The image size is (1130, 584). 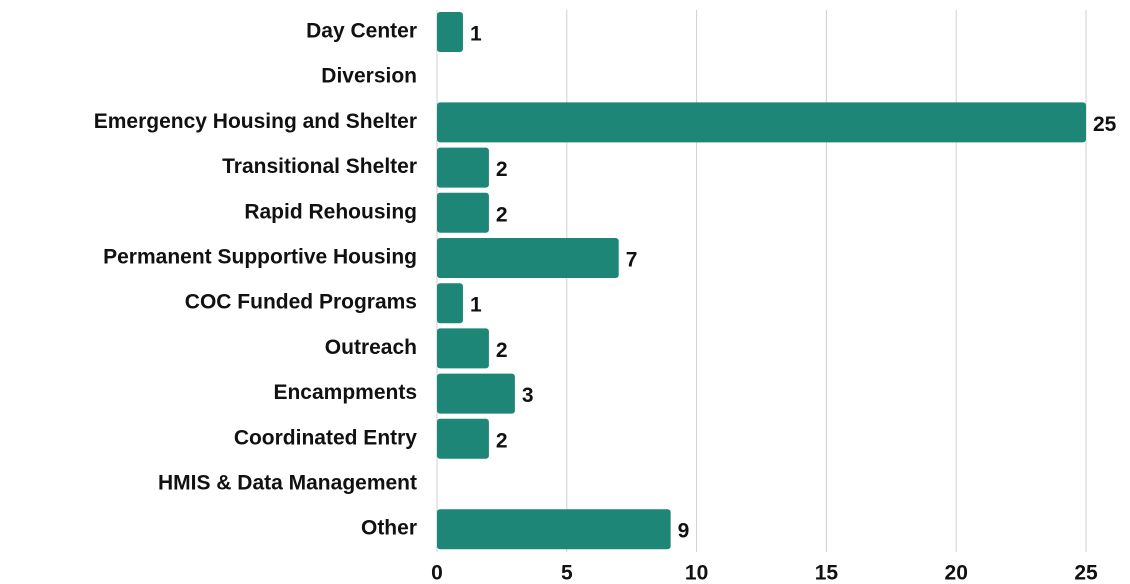 What do you see at coordinates (361, 31) in the screenshot?
I see `y-tick-label: Day Center` at bounding box center [361, 31].